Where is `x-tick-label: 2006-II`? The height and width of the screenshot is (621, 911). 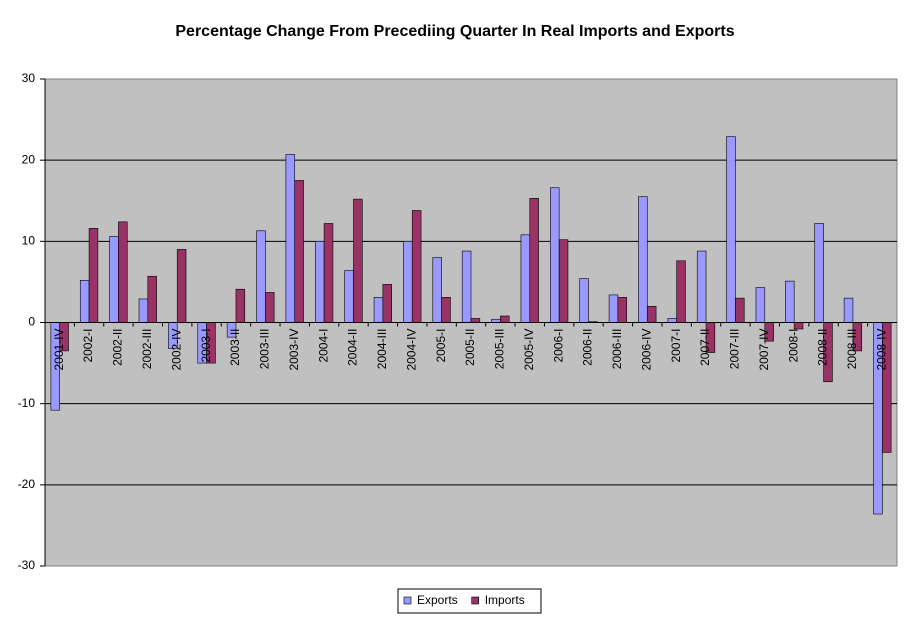
x-tick-label: 2006-II is located at coordinates (588, 347).